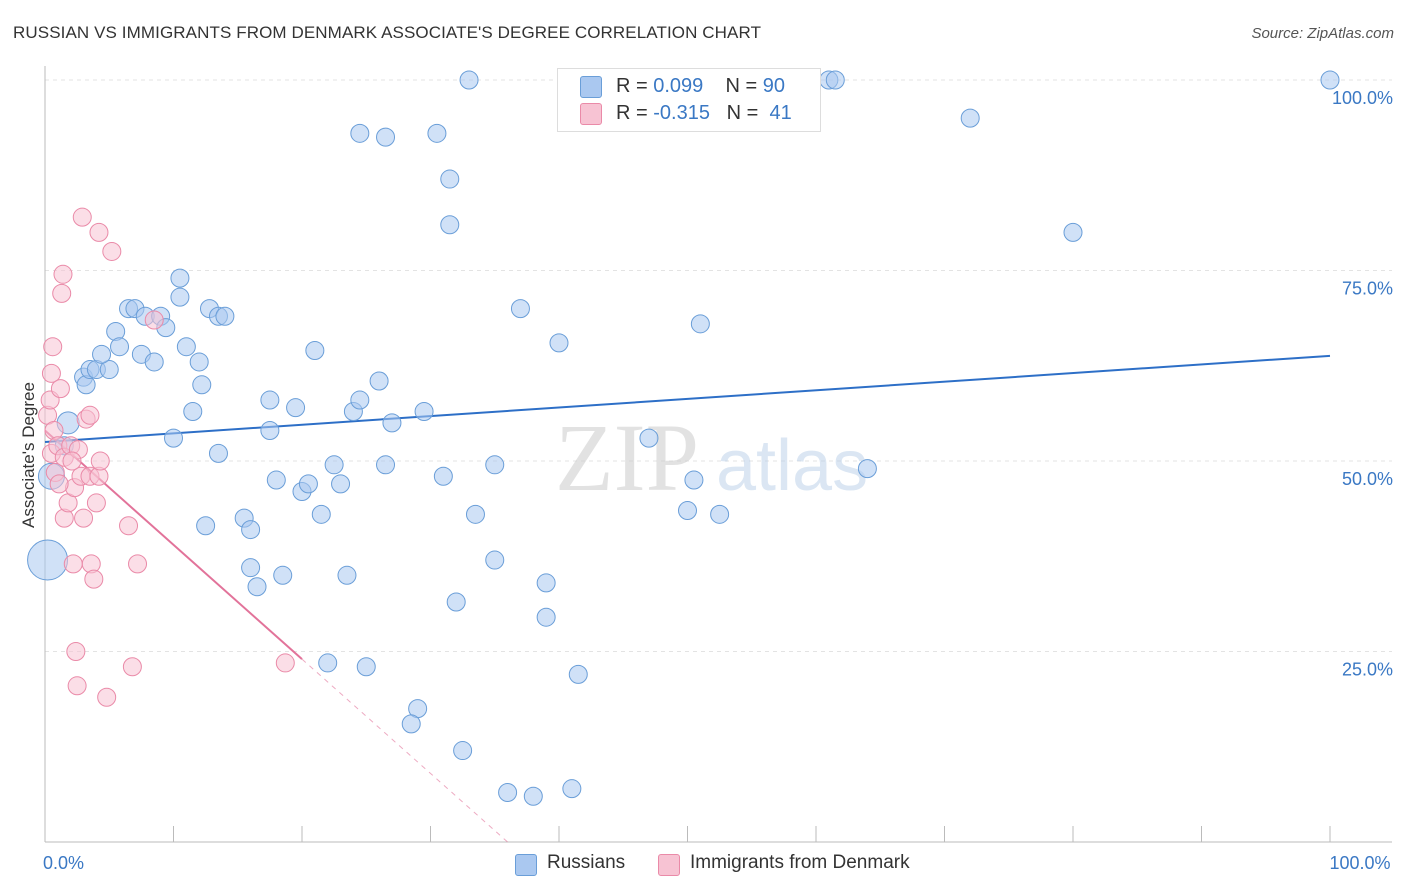 This screenshot has width=1406, height=892. Describe the element at coordinates (774, 86) in the screenshot. I see `legend-n-value: 90` at that location.